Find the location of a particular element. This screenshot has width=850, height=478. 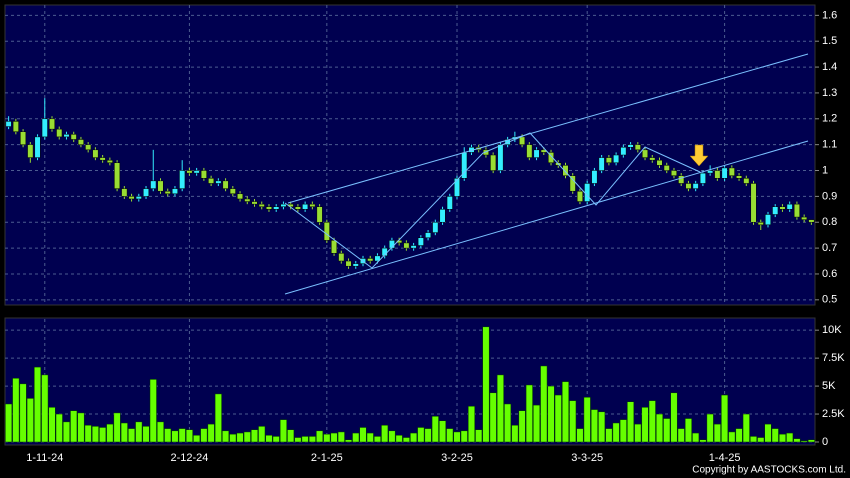

y-tick-label: 0 is located at coordinates (825, 442).